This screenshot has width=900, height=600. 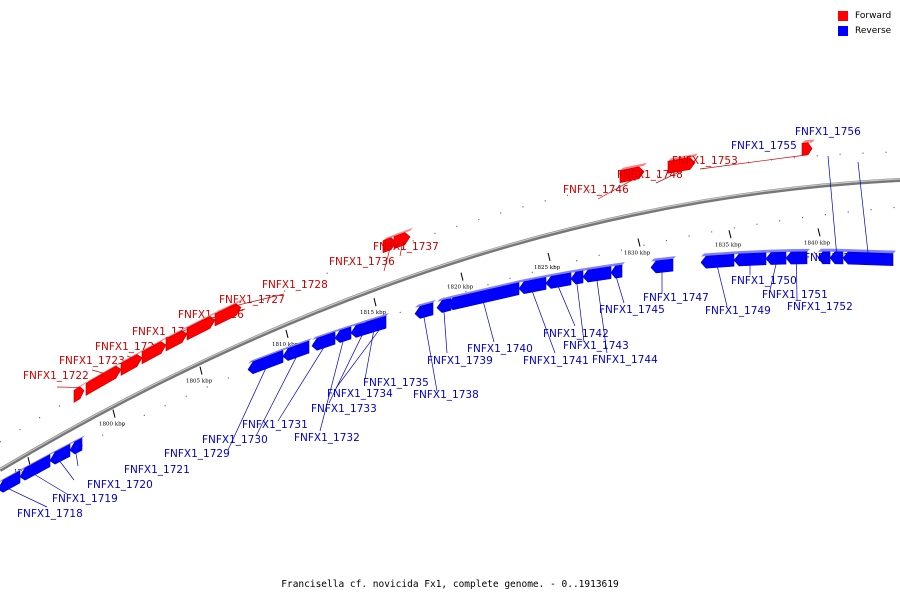 What do you see at coordinates (845, 196) in the screenshot?
I see `gene-fnfx1-1756: FNFX1_1756` at bounding box center [845, 196].